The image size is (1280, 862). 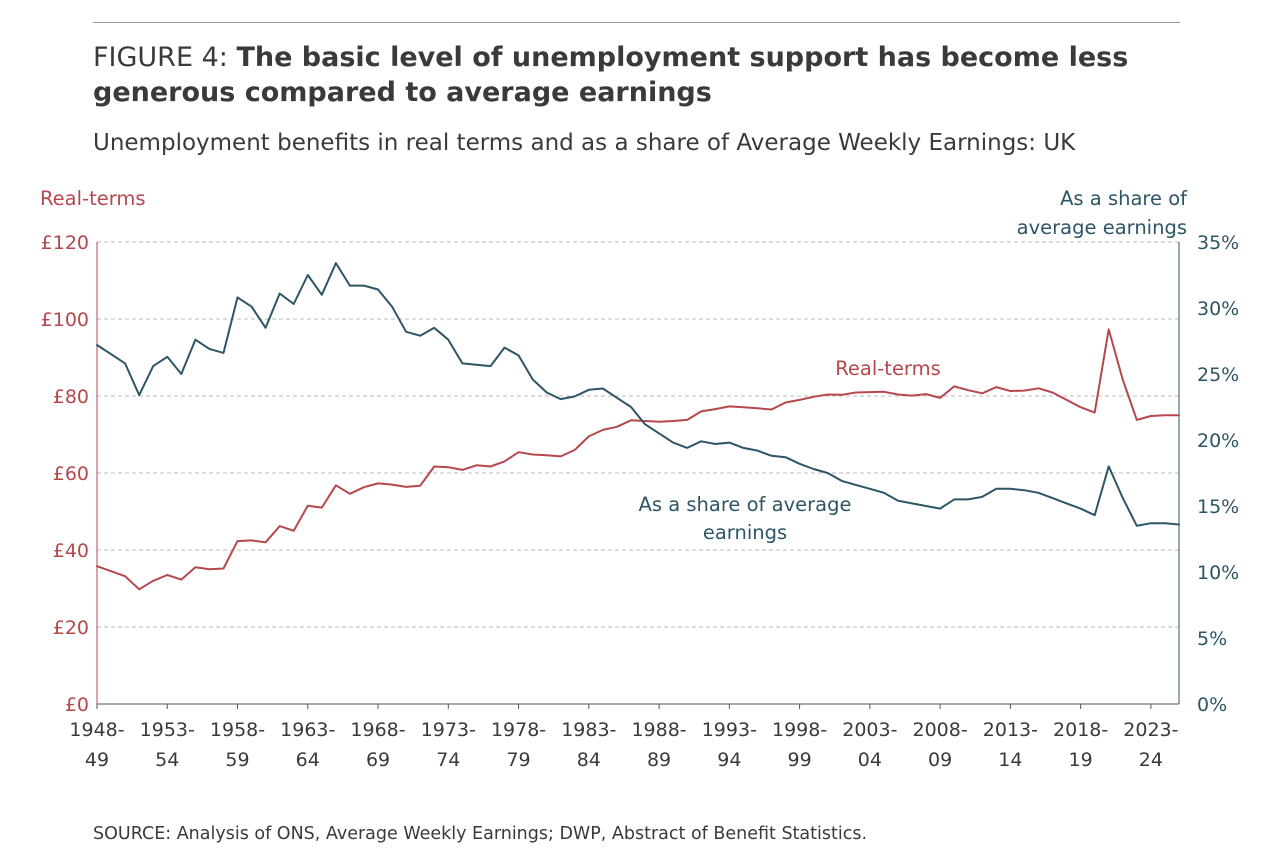 What do you see at coordinates (589, 760) in the screenshot?
I see `x-axis-tick-label: 84` at bounding box center [589, 760].